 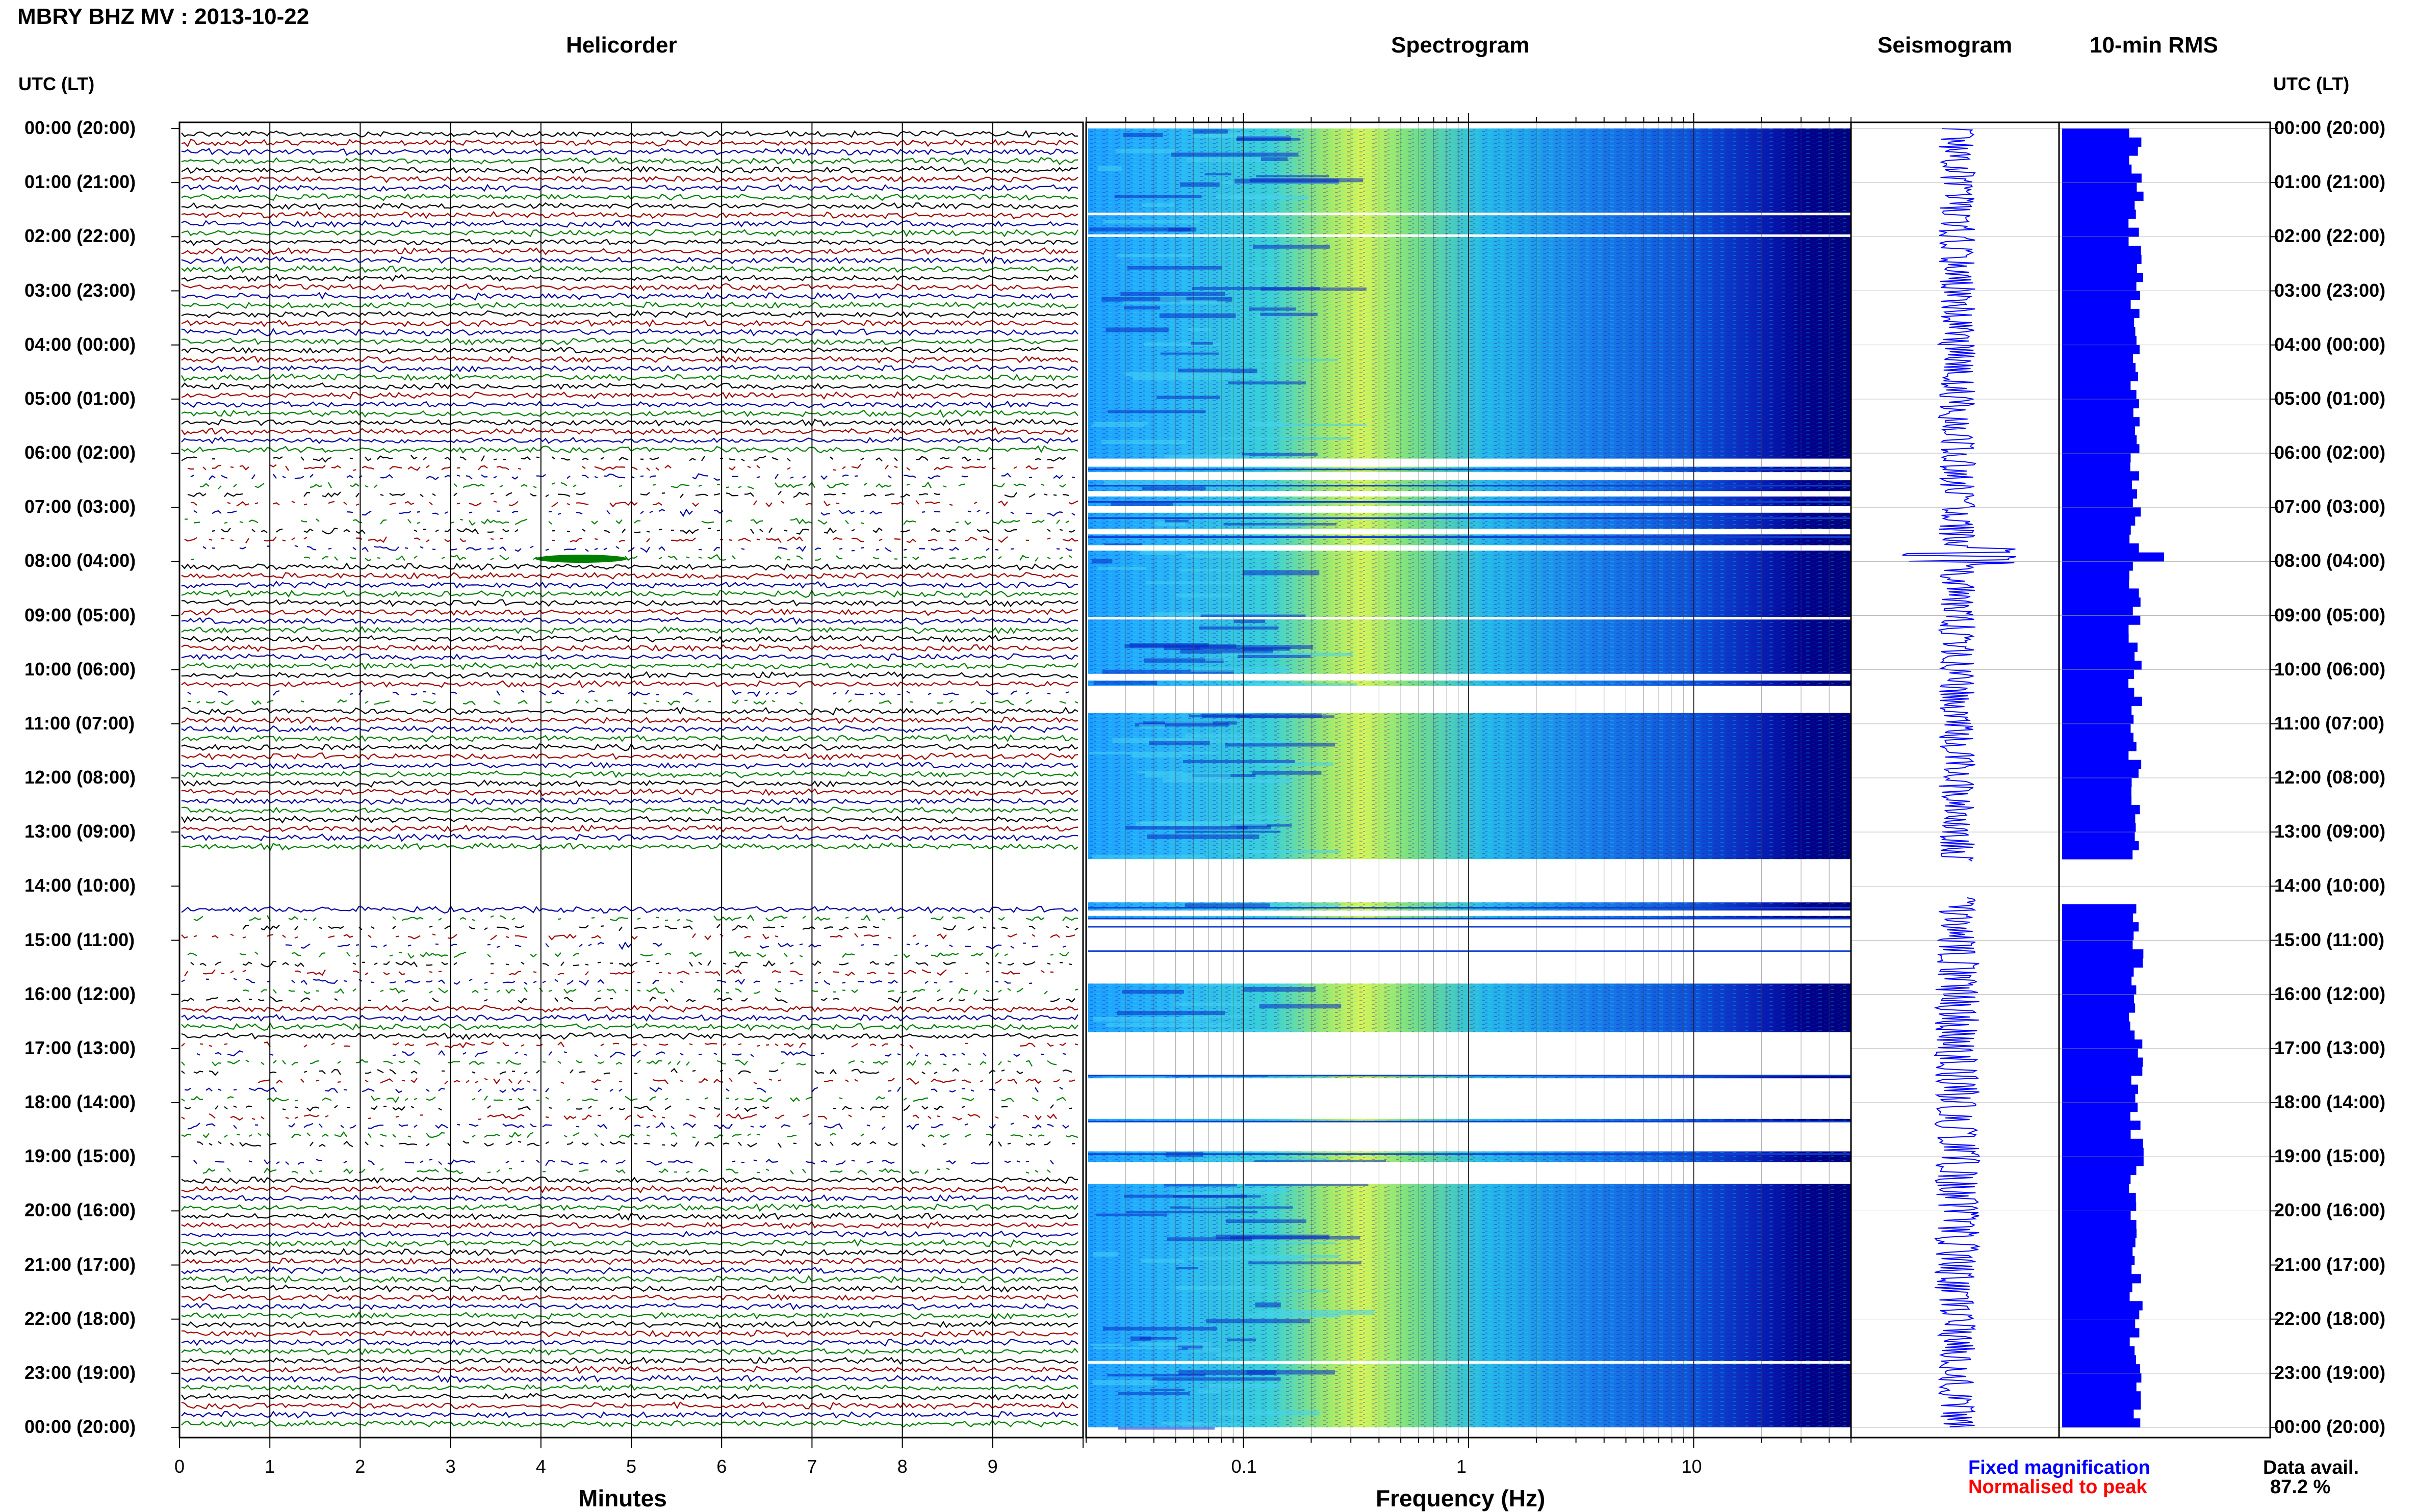 What do you see at coordinates (80, 1101) in the screenshot?
I see `time-label-left: 18:00 (14:00)` at bounding box center [80, 1101].